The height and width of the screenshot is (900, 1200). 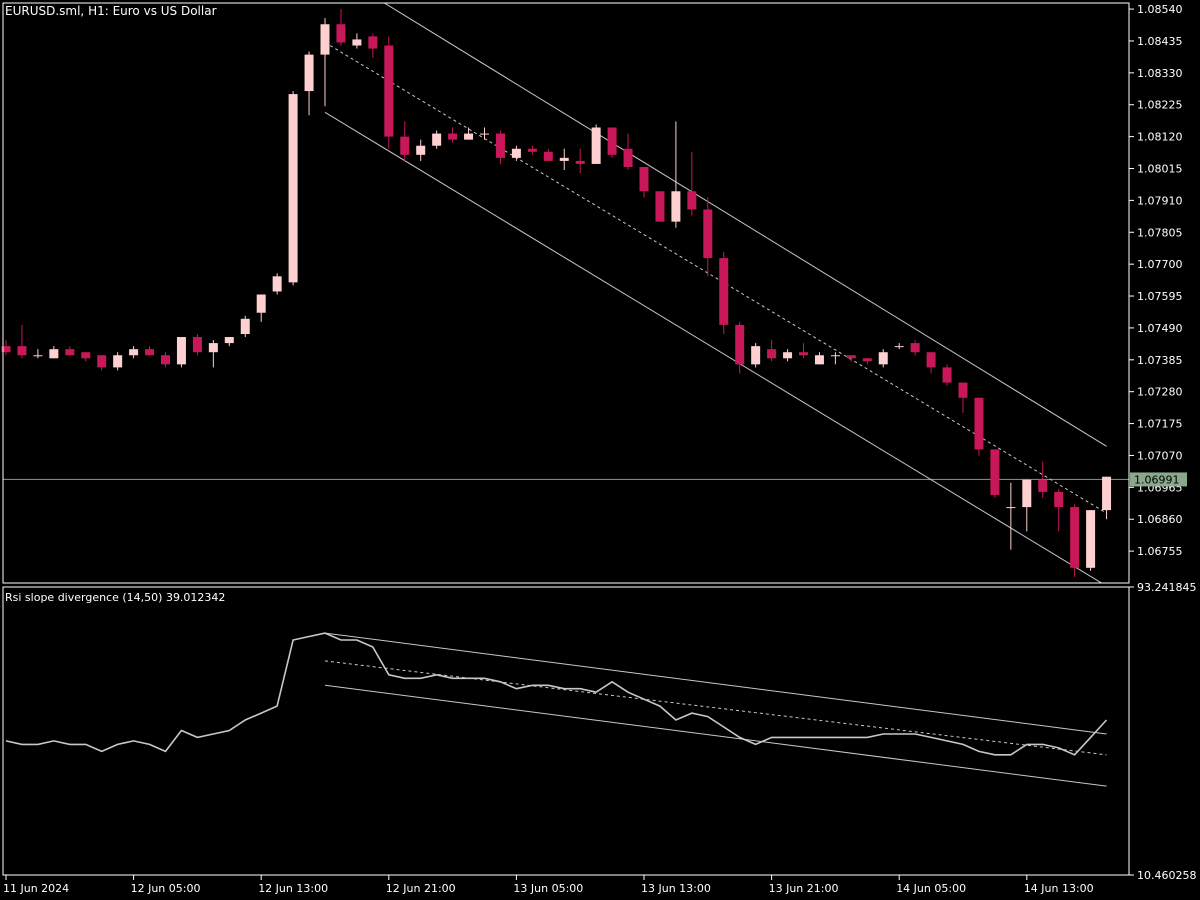 I want to click on indicator-y-tick-label: 10.460258, so click(x=1167, y=875).